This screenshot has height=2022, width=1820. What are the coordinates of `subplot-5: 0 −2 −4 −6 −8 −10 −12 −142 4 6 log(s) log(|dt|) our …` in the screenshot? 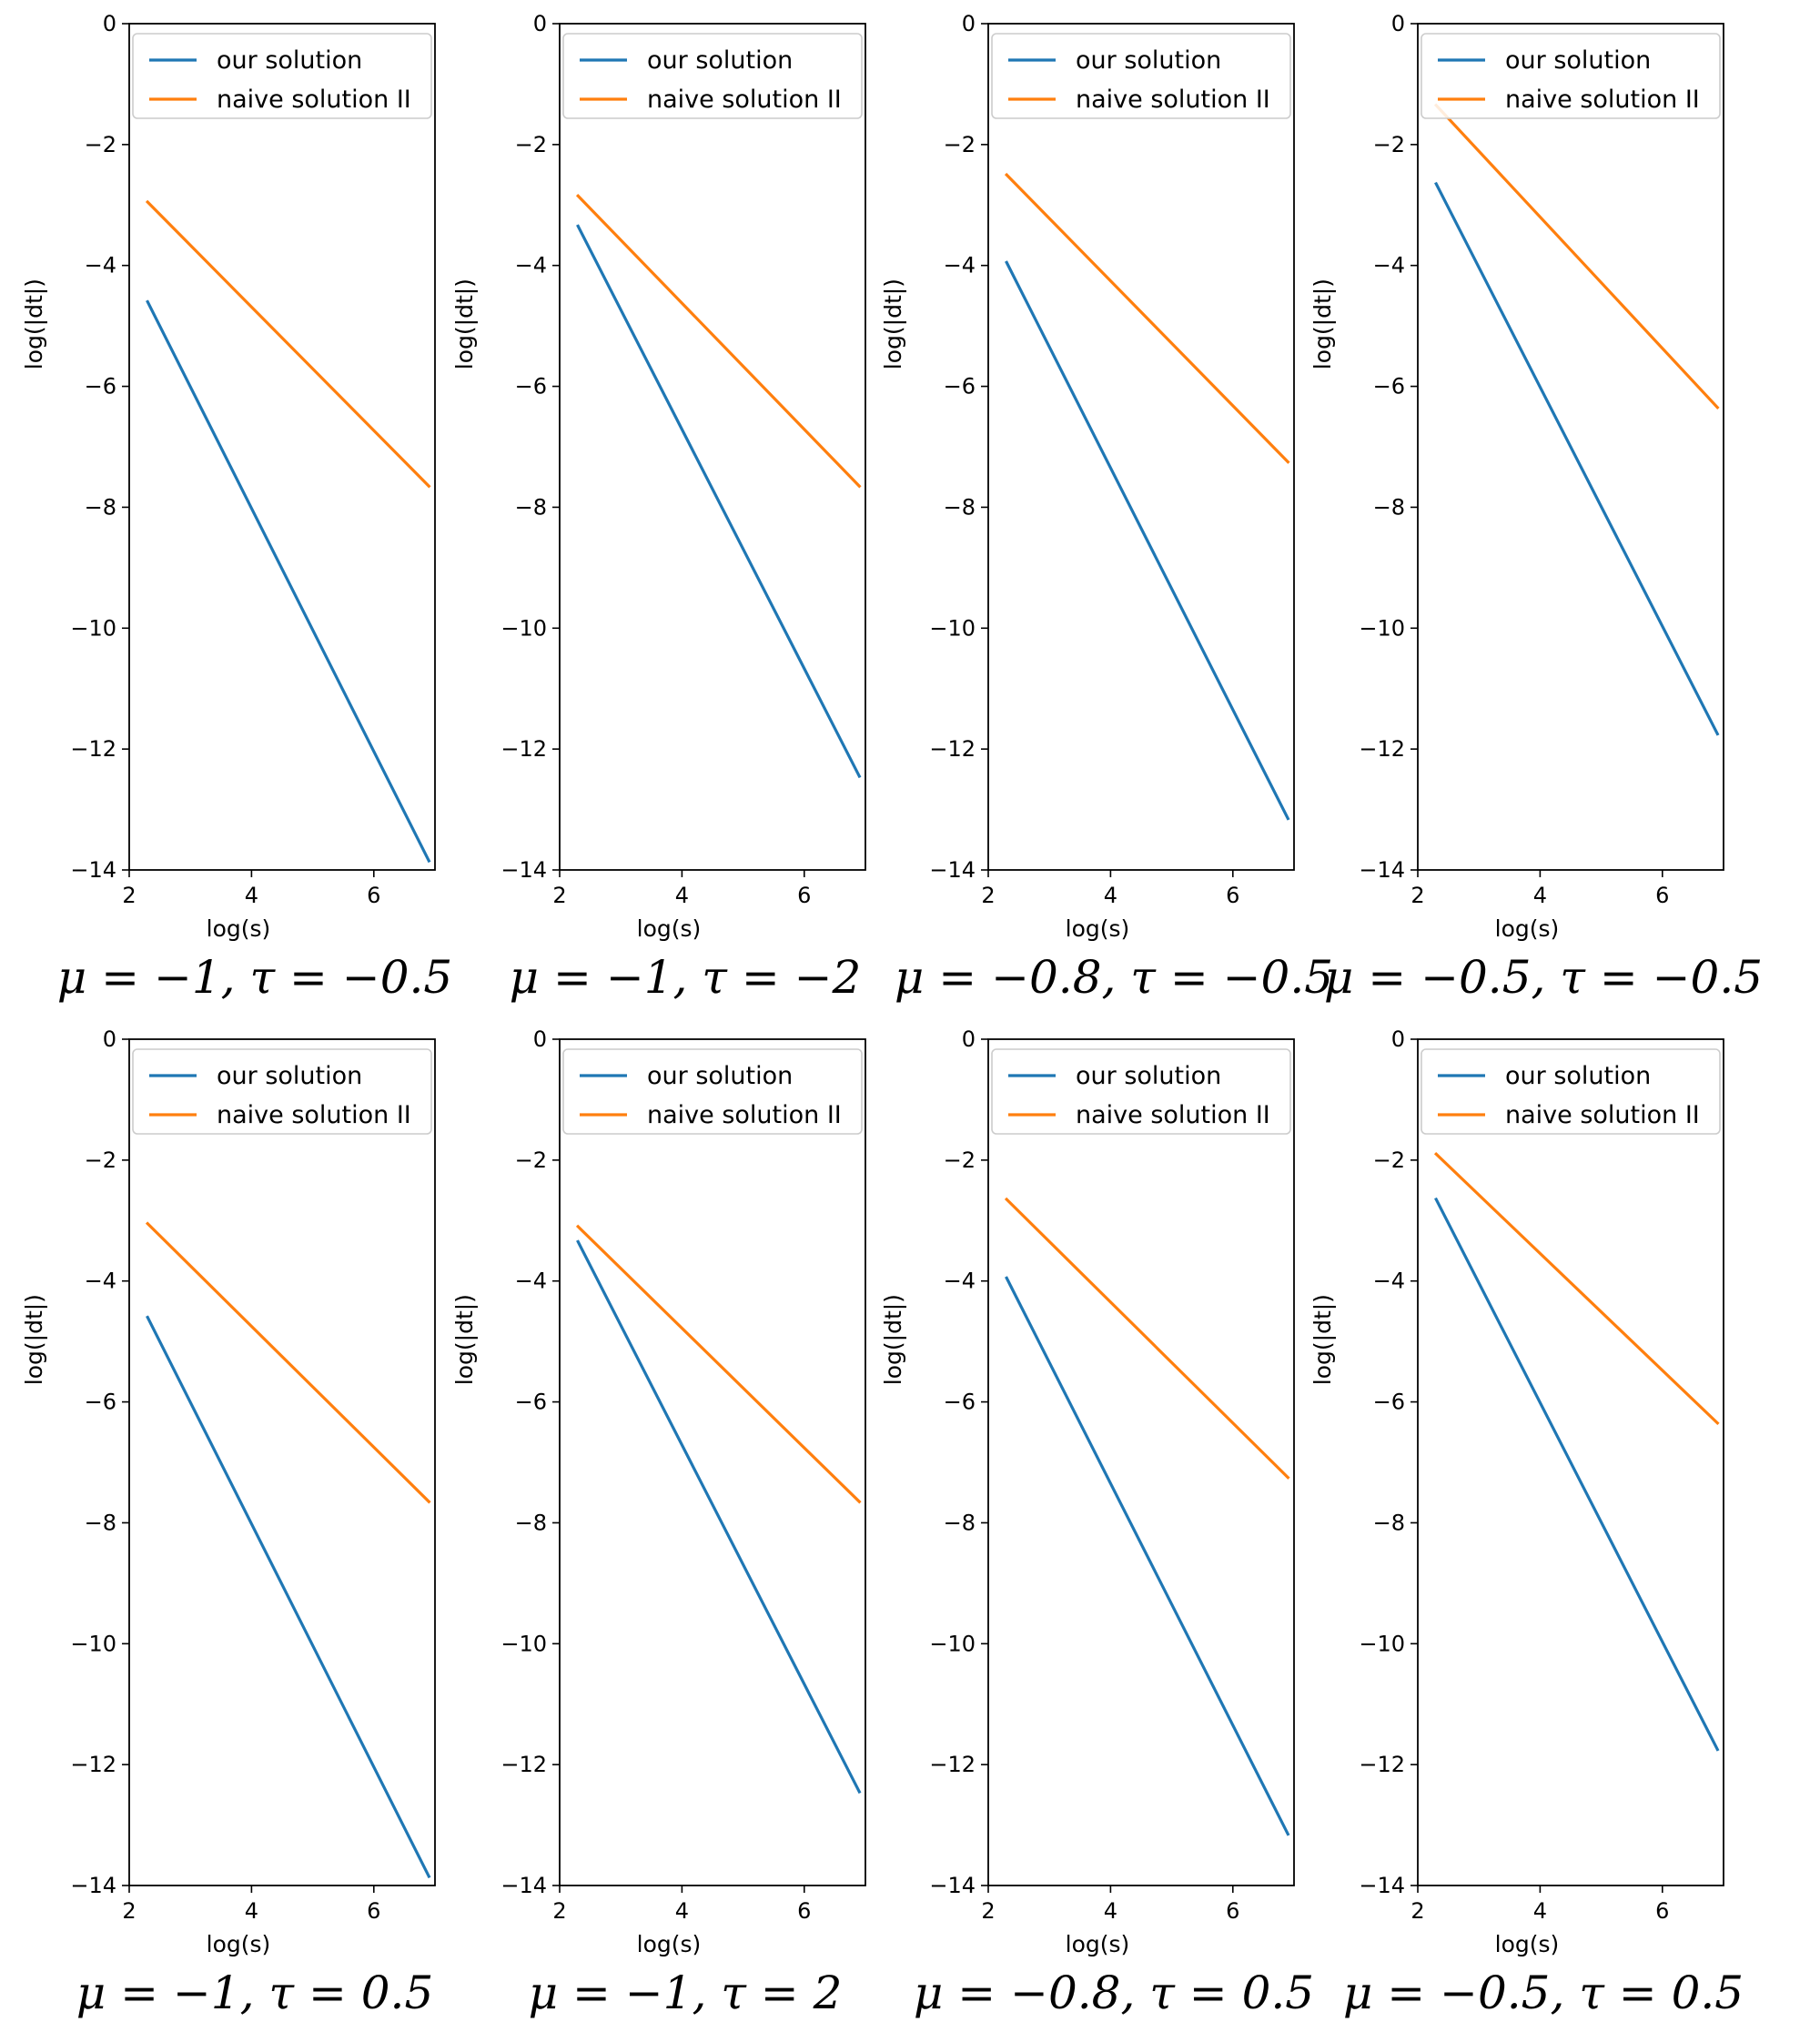 It's located at (229, 1522).